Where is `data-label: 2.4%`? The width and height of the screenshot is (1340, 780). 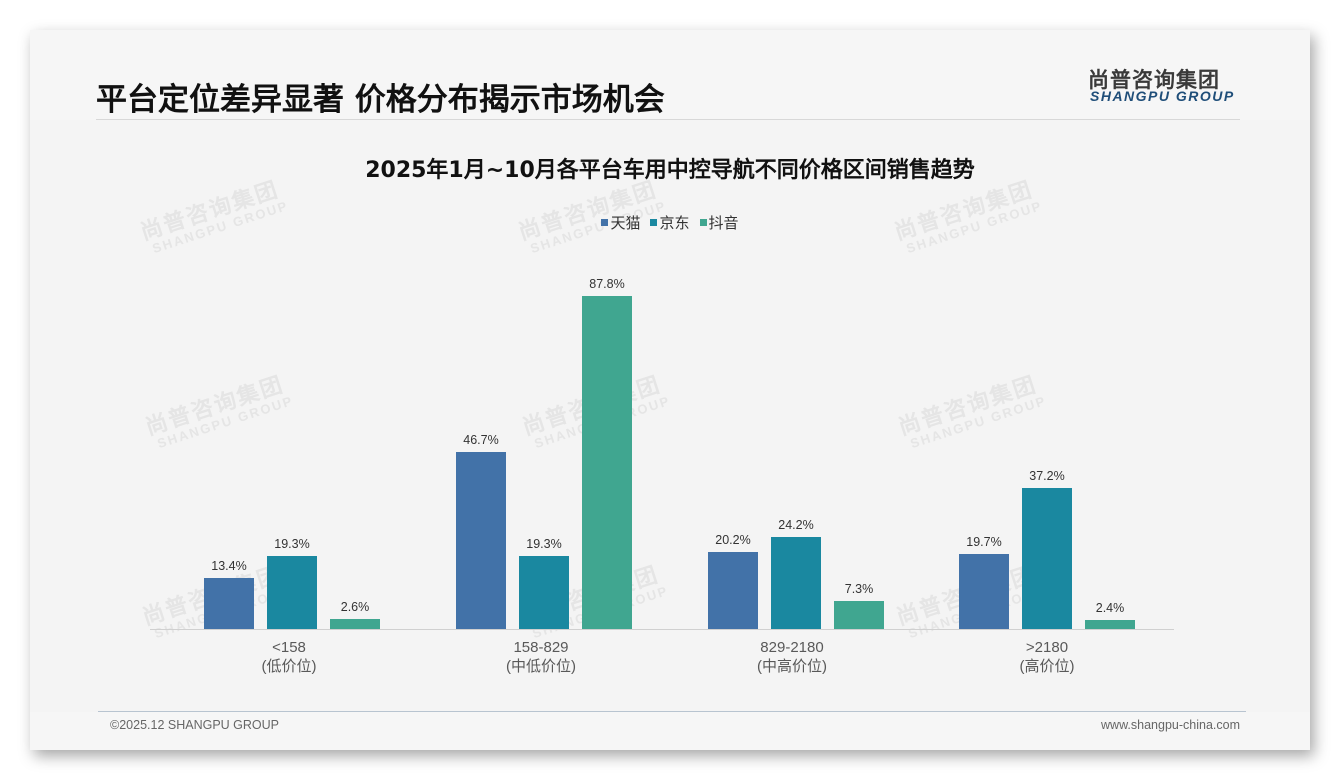 data-label: 2.4% is located at coordinates (1110, 608).